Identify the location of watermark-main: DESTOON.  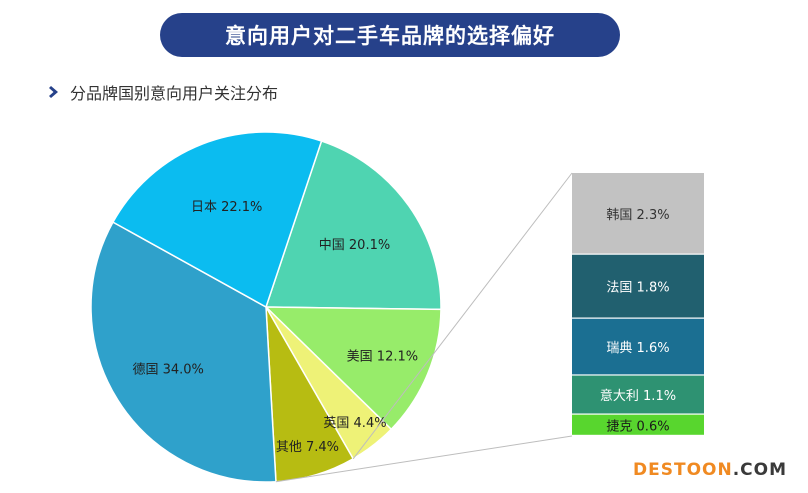
(683, 470).